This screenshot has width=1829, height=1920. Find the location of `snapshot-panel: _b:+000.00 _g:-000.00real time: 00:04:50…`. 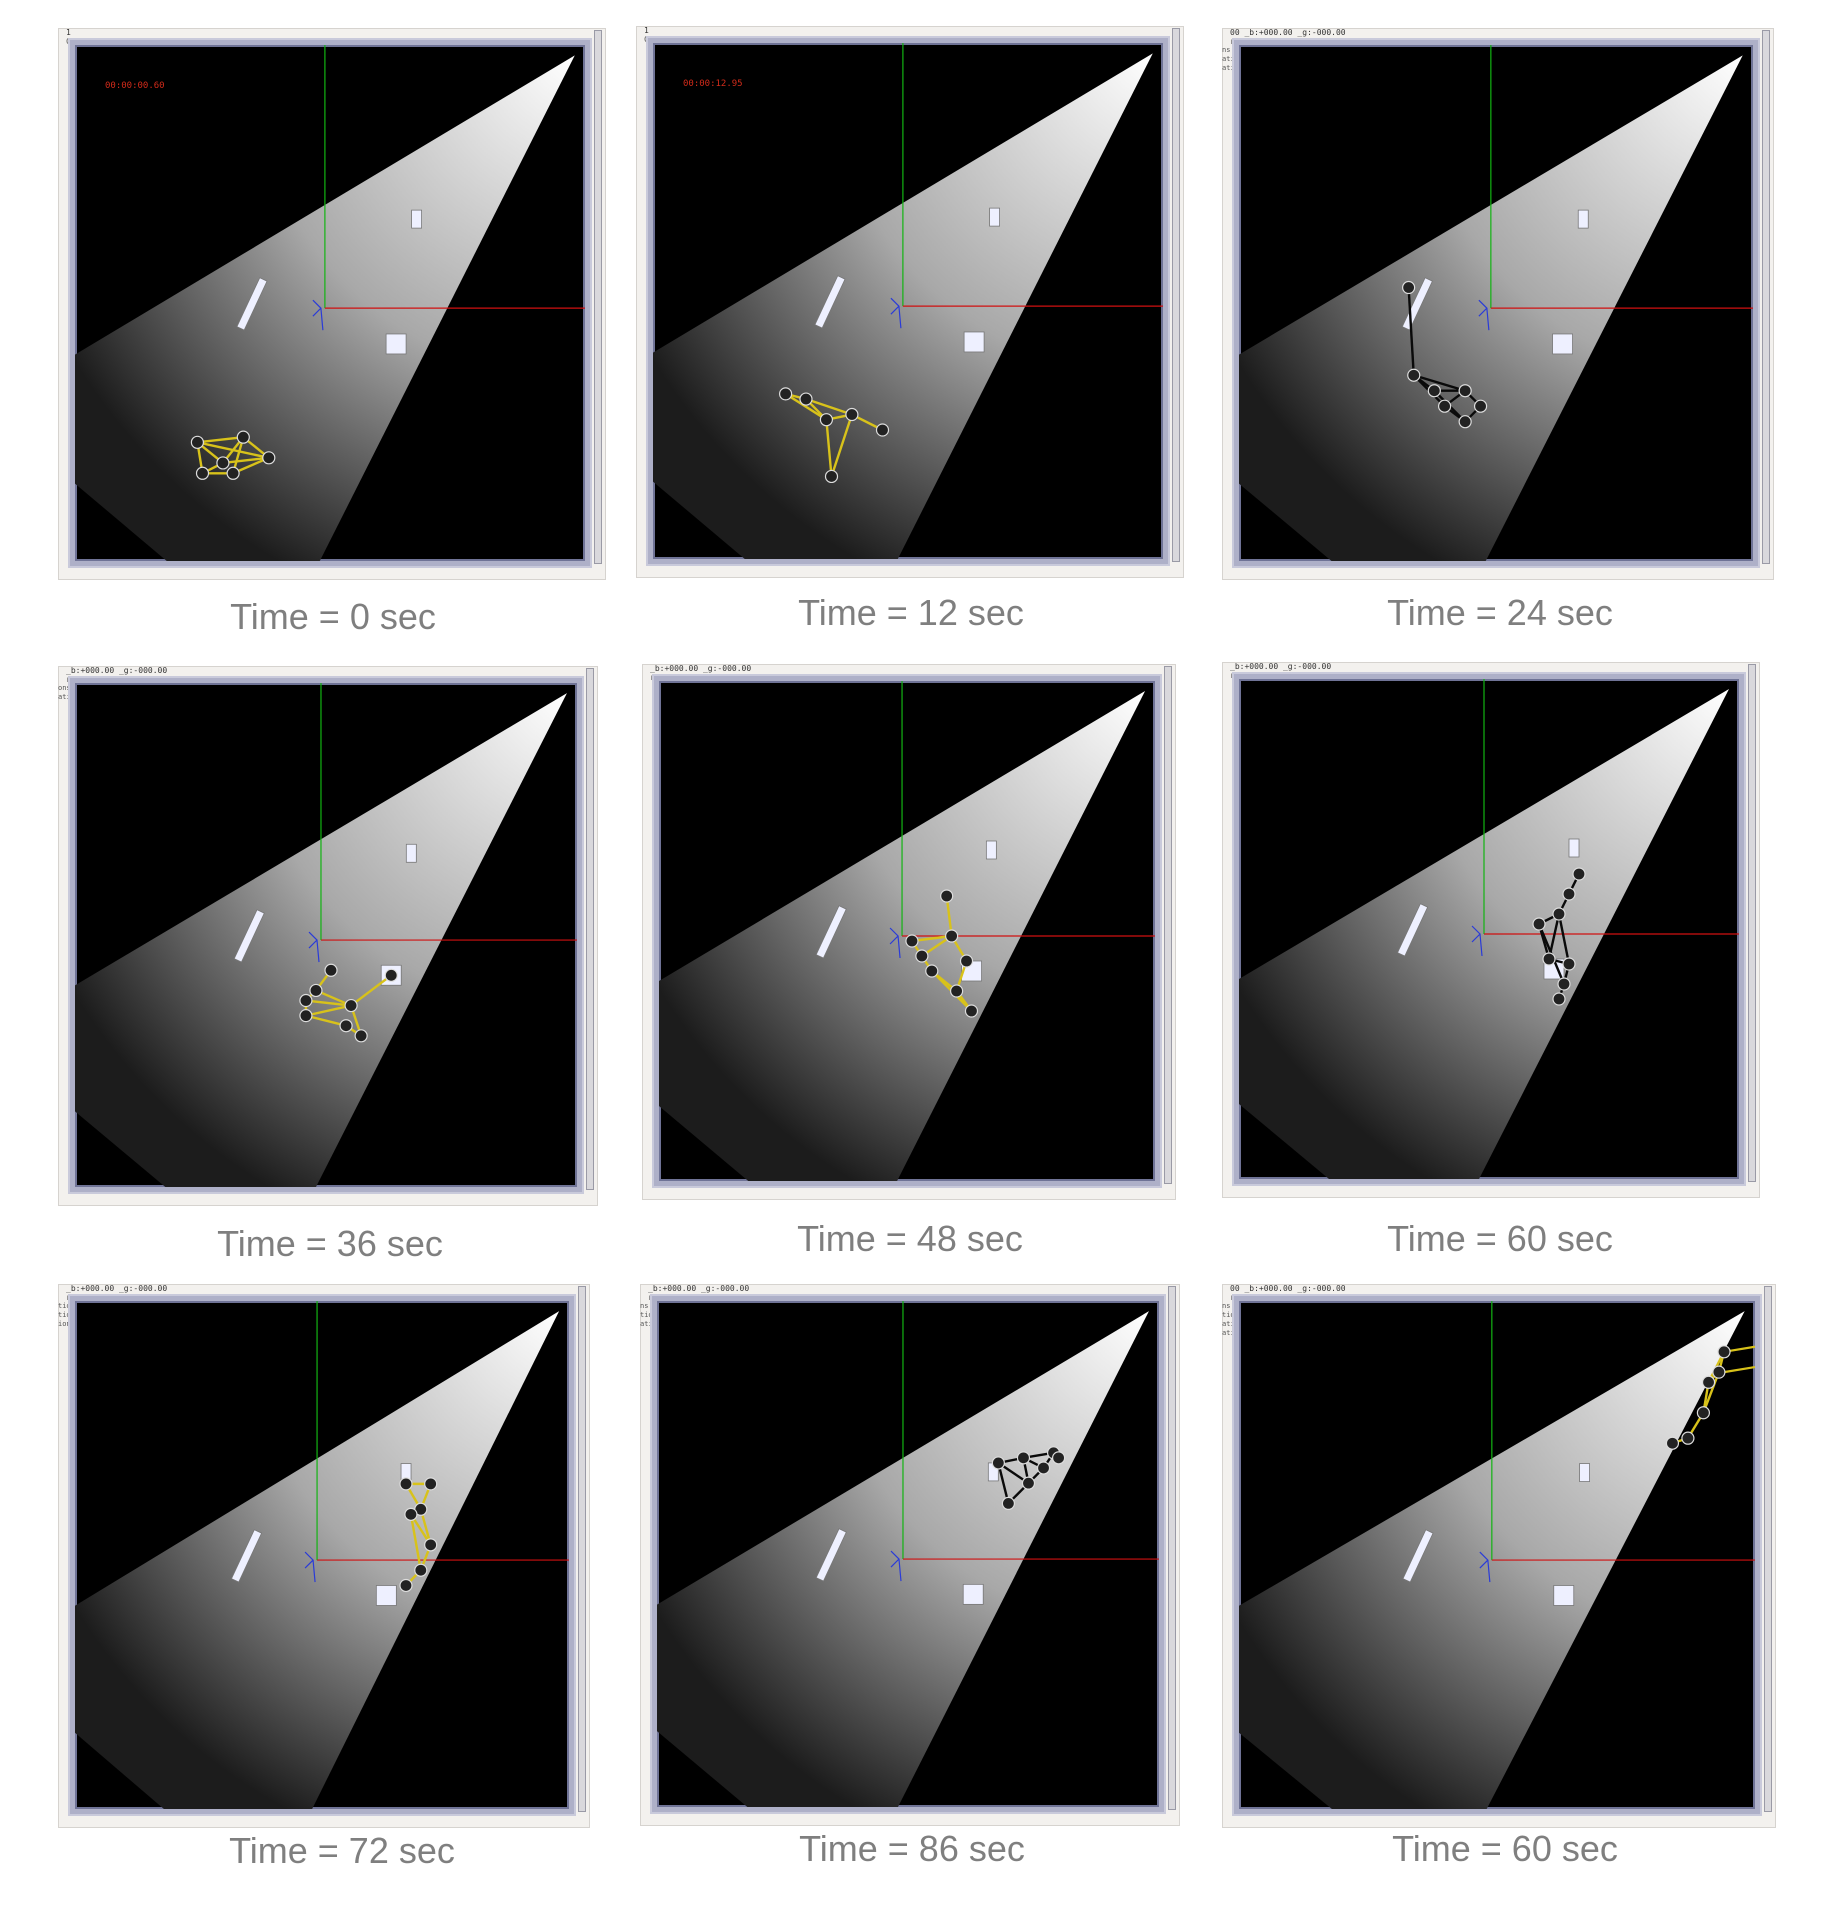

snapshot-panel: _b:+000.00 _g:-000.00real time: 00:04:50… is located at coordinates (910, 1555).